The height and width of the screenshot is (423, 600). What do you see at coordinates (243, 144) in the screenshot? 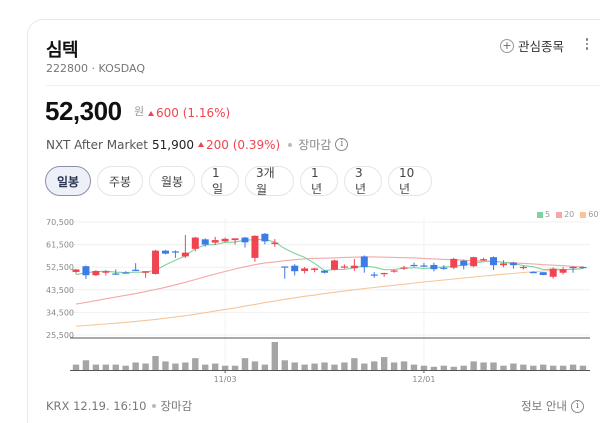
I see `after-market-change-value: 200 (0.39%)` at bounding box center [243, 144].